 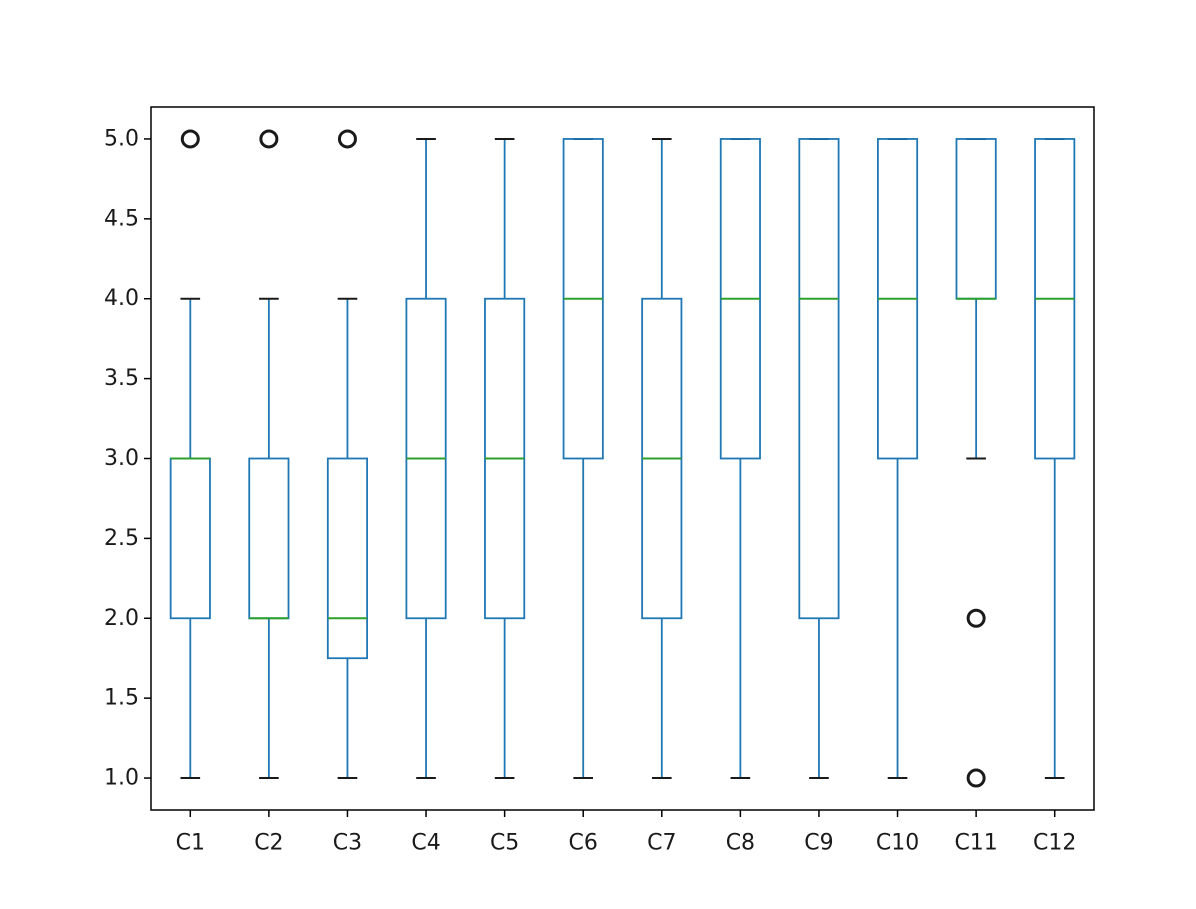 What do you see at coordinates (975, 843) in the screenshot?
I see `x-tick-label: C11` at bounding box center [975, 843].